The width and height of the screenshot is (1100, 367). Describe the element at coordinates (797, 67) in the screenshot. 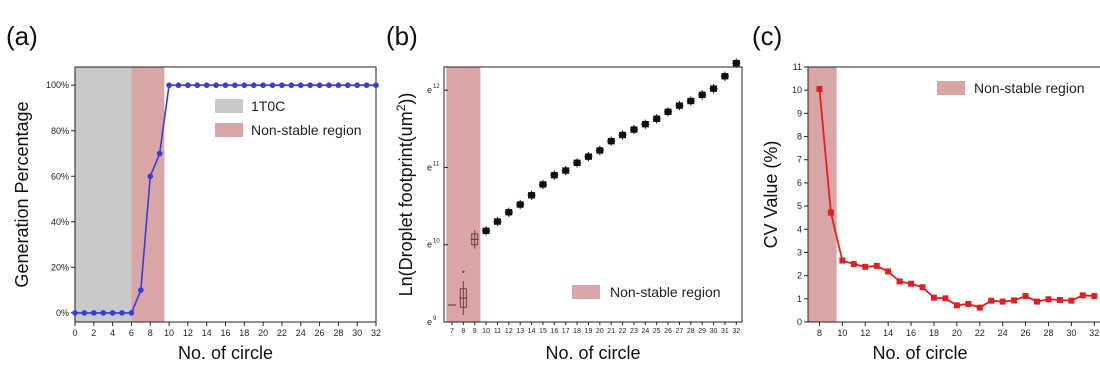

I see `y-tick-label: 11` at that location.